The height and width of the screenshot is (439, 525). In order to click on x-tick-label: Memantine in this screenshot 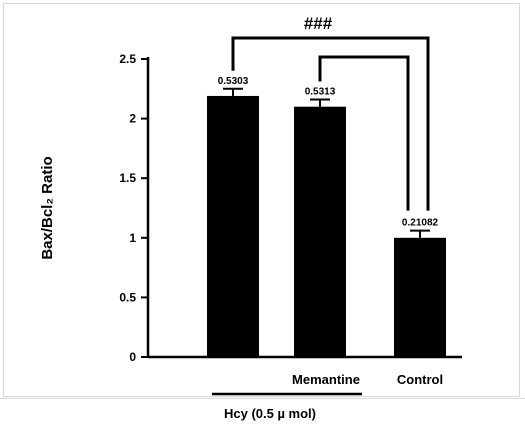, I will do `click(326, 379)`.